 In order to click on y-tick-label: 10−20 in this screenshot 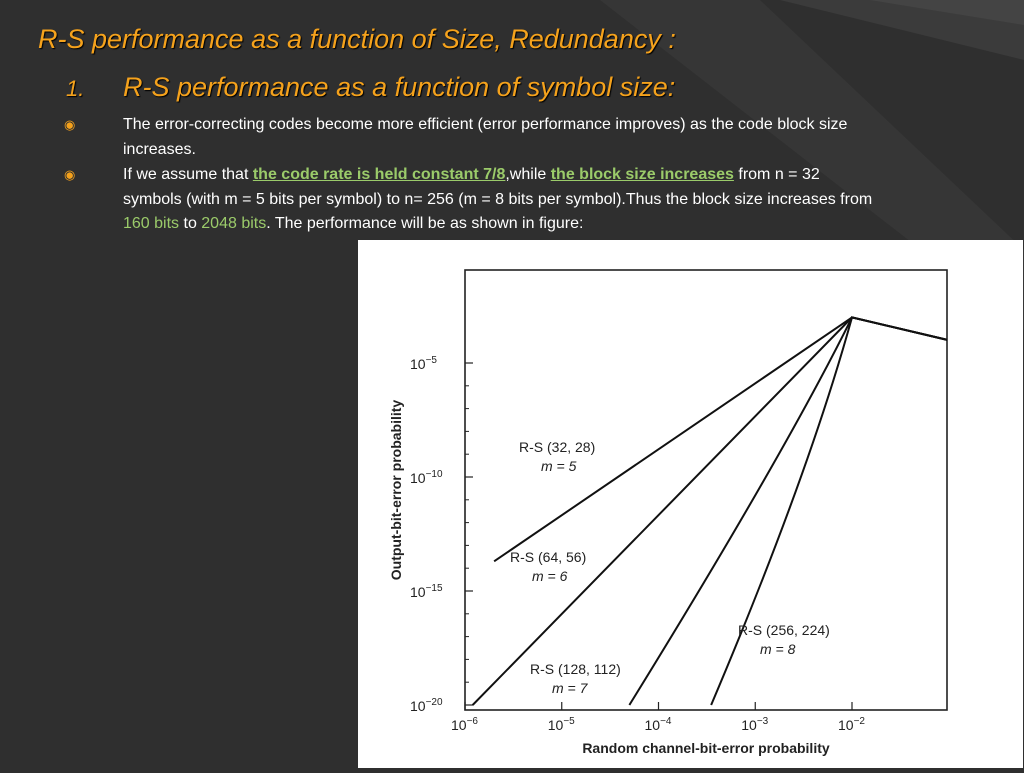, I will do `click(426, 705)`.